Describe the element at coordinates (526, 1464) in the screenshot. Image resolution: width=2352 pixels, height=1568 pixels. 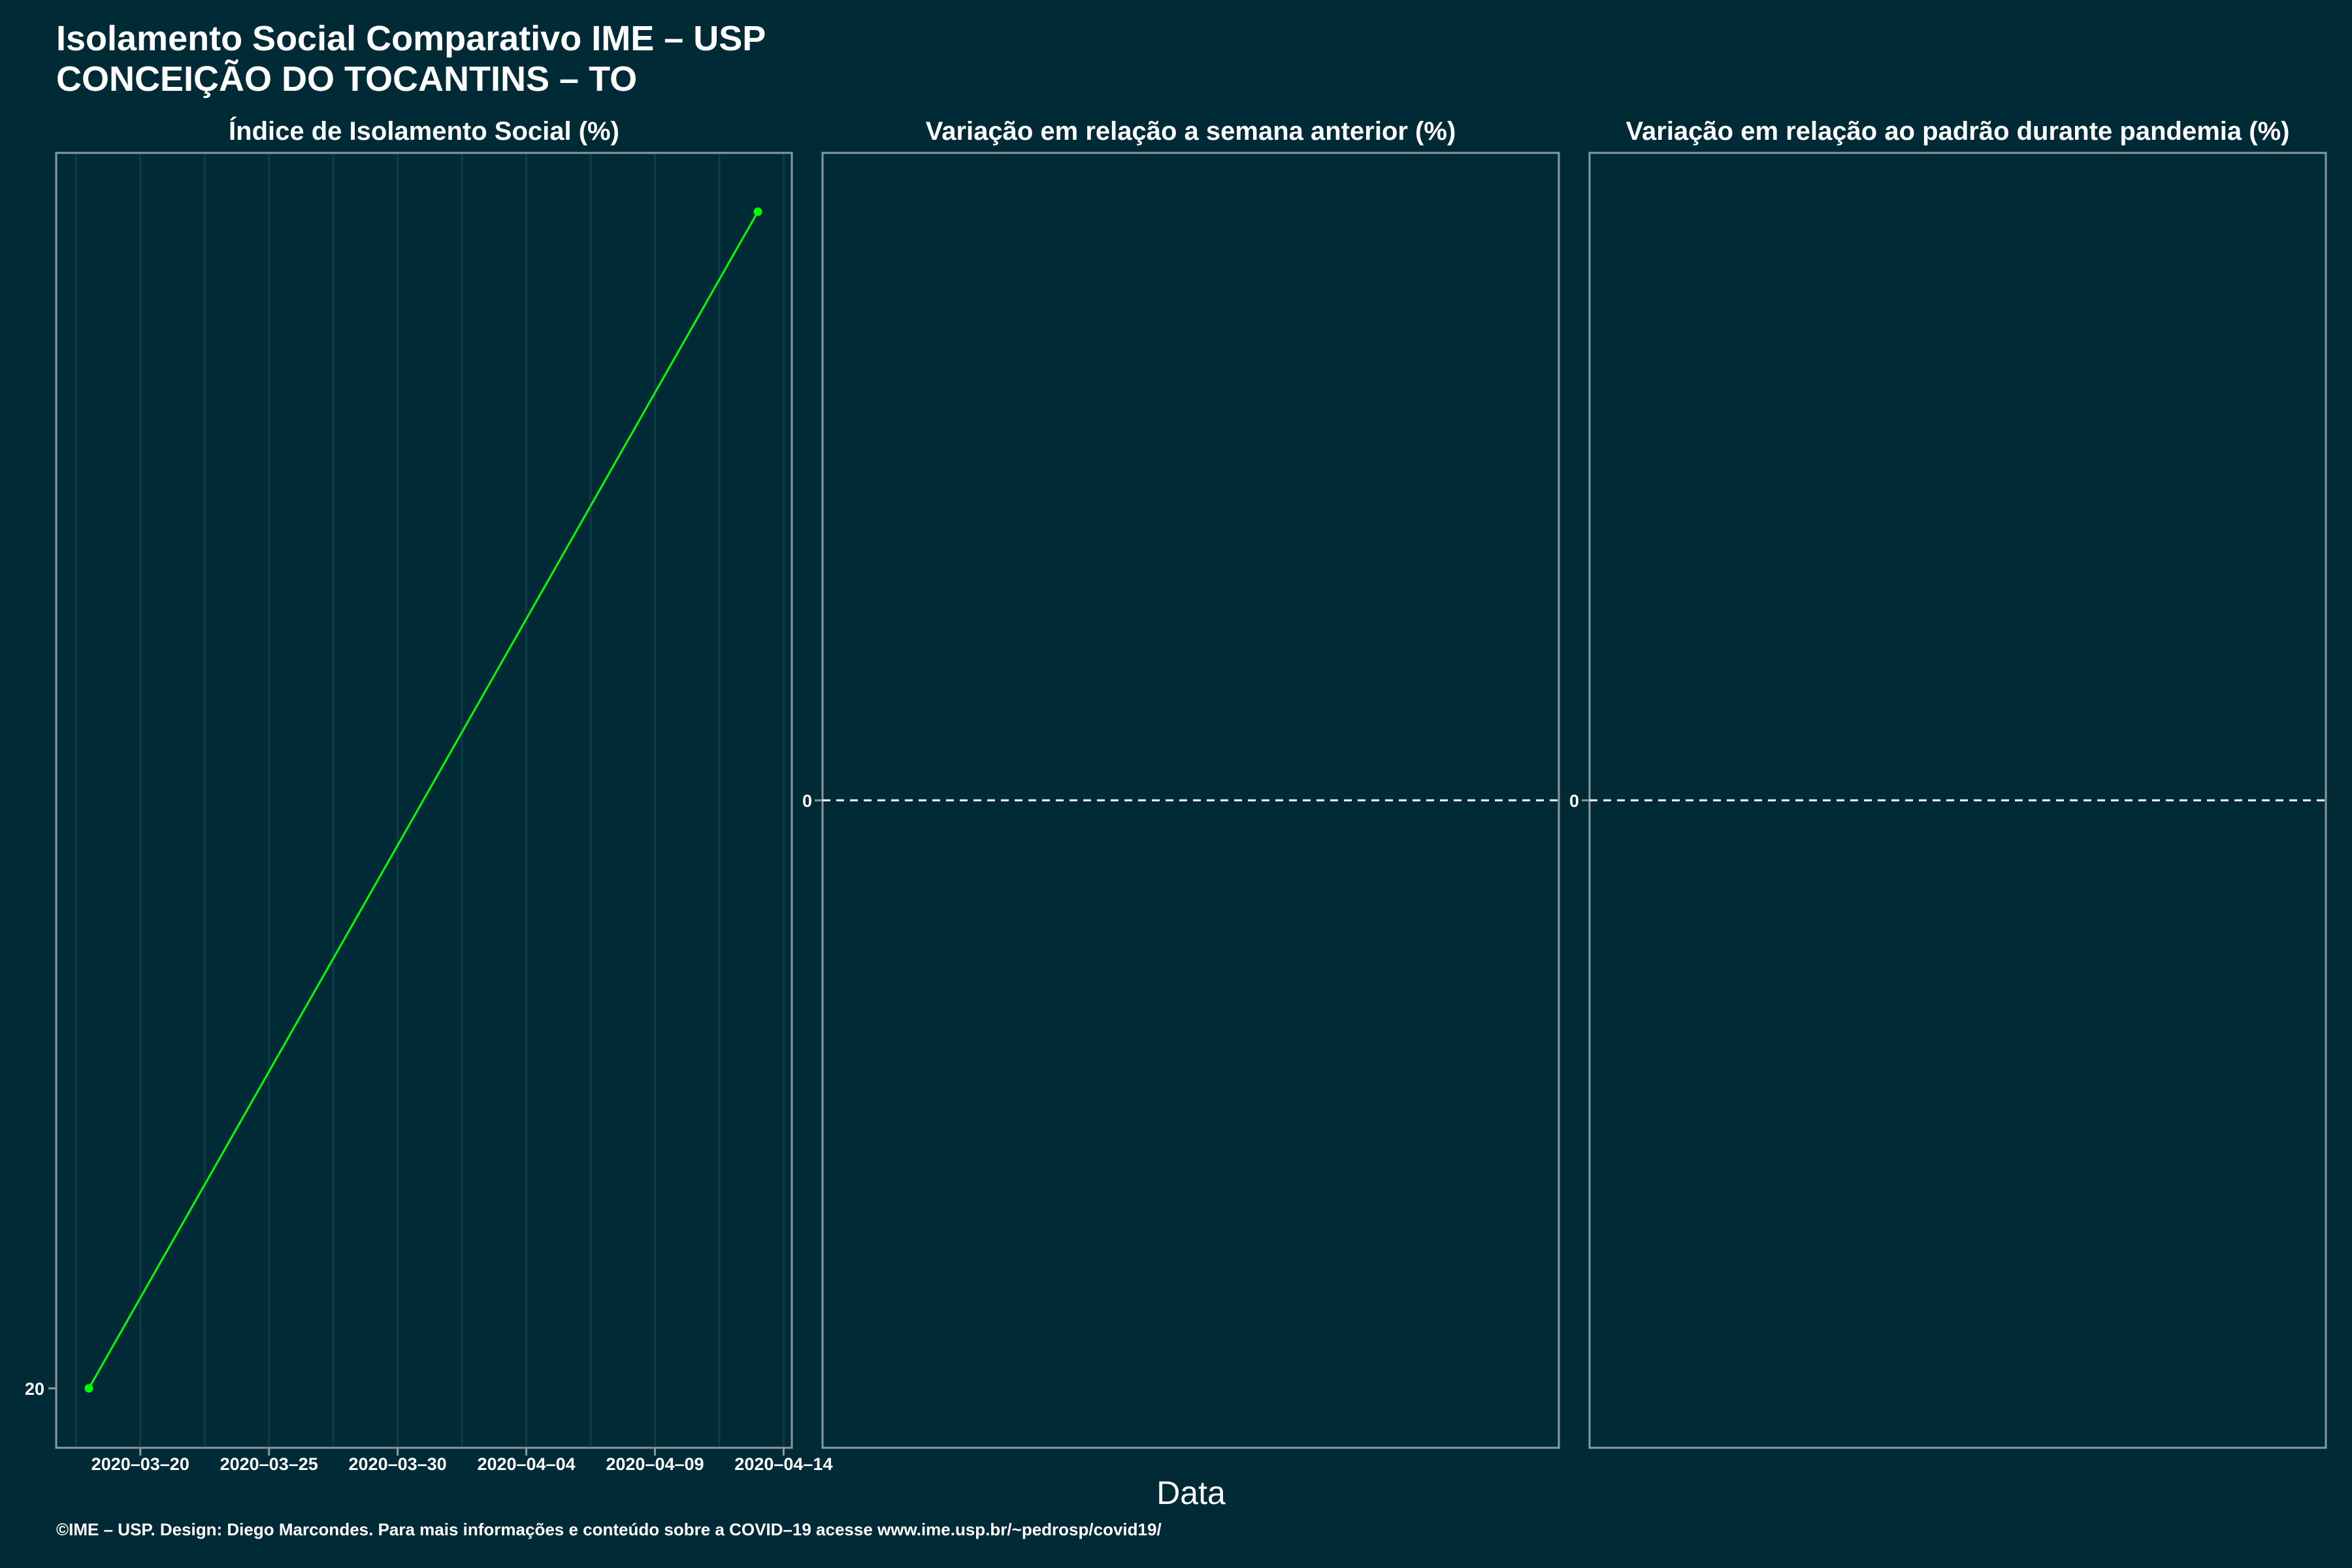
I see `x-tick-label: 2020–04–04` at that location.